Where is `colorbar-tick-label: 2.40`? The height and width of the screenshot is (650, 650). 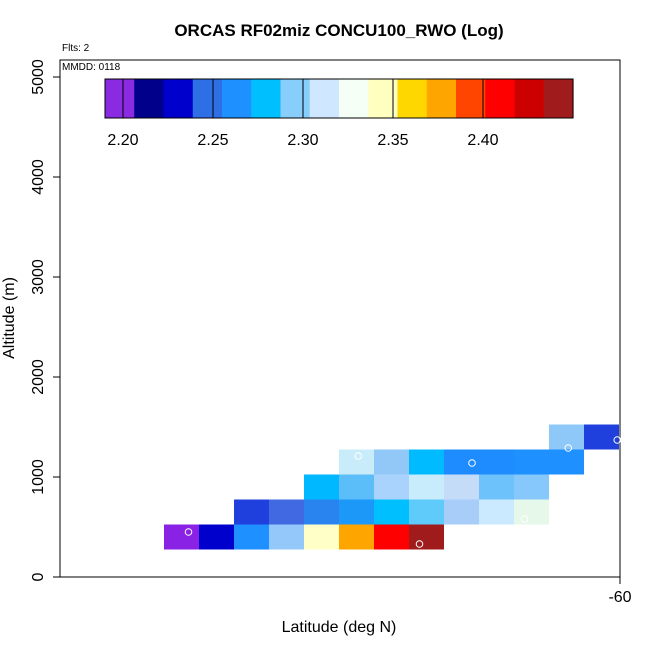
colorbar-tick-label: 2.40 is located at coordinates (482, 140).